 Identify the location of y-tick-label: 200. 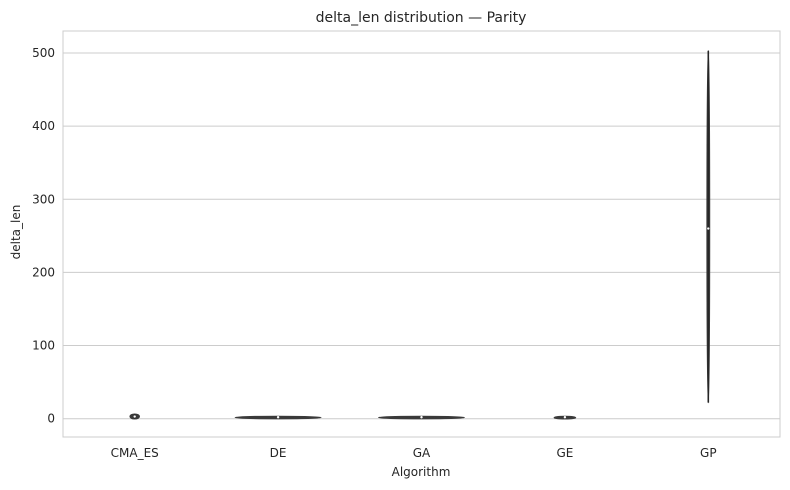
(43, 272).